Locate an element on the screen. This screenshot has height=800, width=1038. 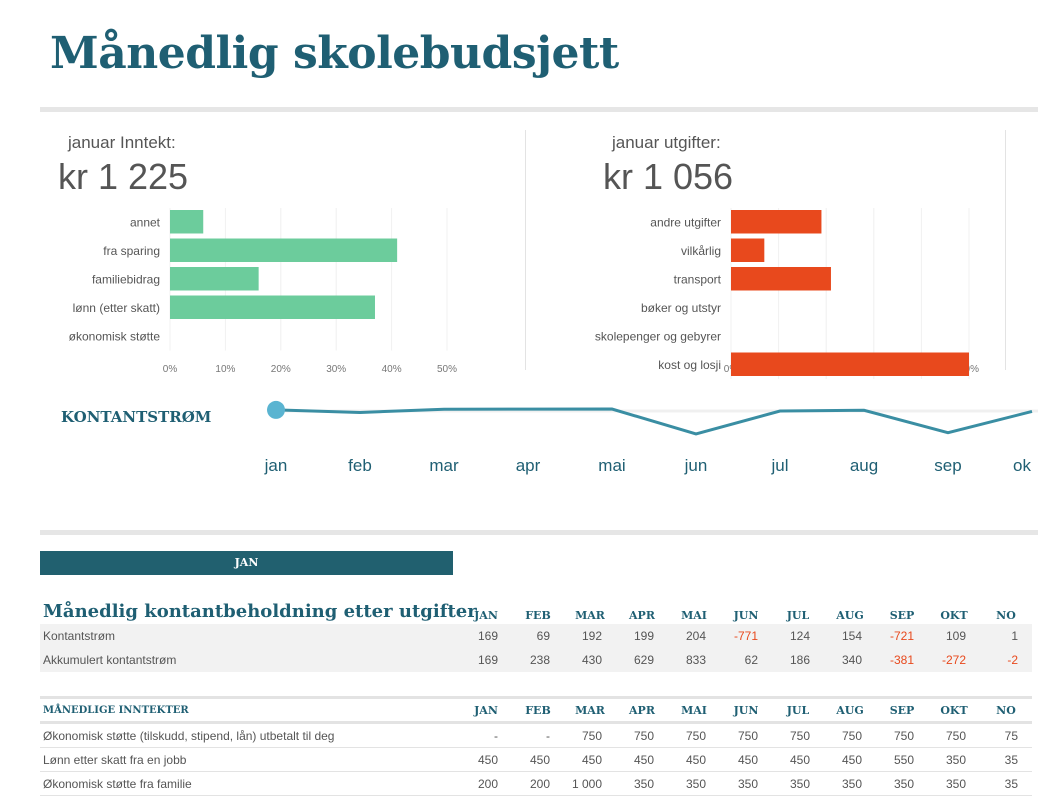
category-label: vilkårlig is located at coordinates (701, 251).